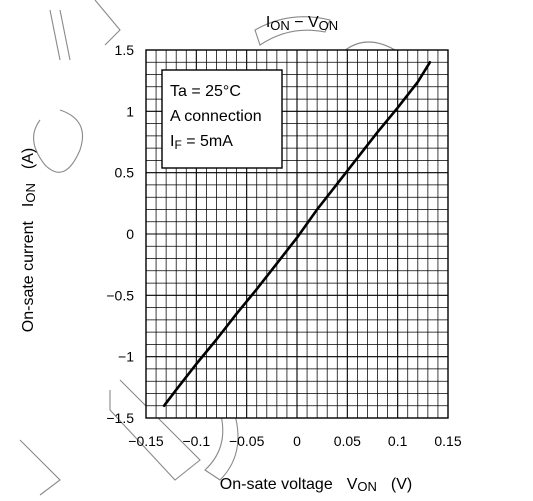  What do you see at coordinates (28, 205) in the screenshot?
I see `y-axis-label-symbol: I` at bounding box center [28, 205].